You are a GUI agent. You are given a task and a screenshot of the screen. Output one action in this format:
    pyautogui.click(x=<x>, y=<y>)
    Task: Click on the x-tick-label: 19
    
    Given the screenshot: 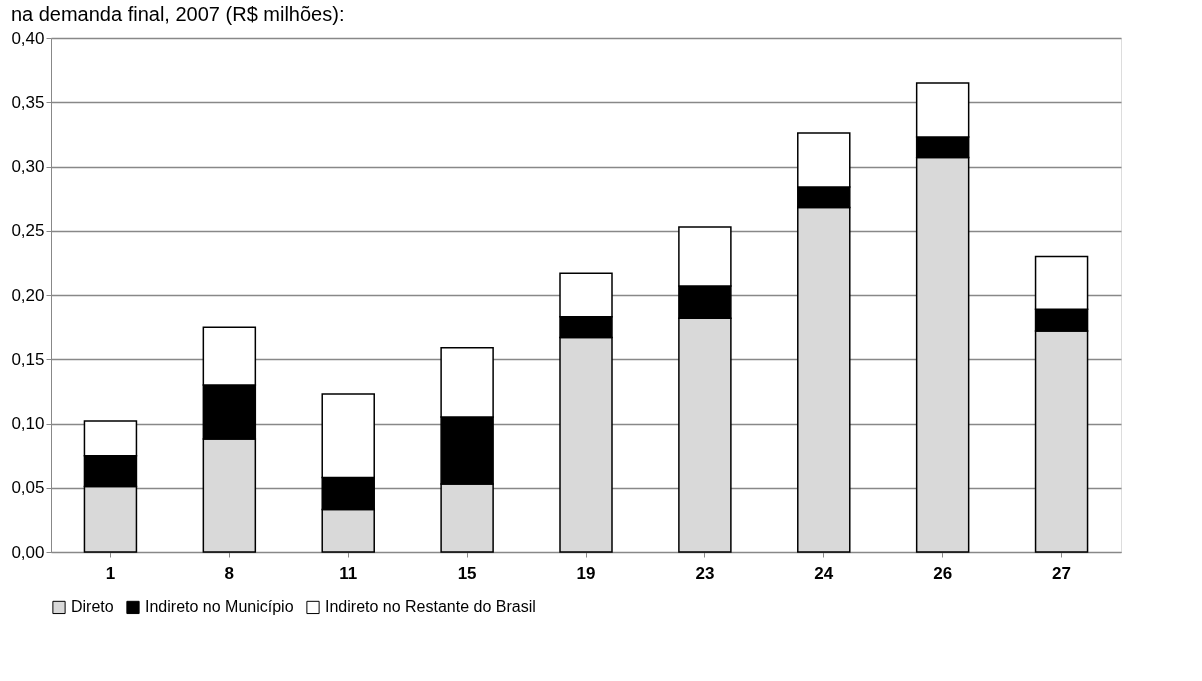 What is the action you would take?
    pyautogui.click(x=586, y=573)
    